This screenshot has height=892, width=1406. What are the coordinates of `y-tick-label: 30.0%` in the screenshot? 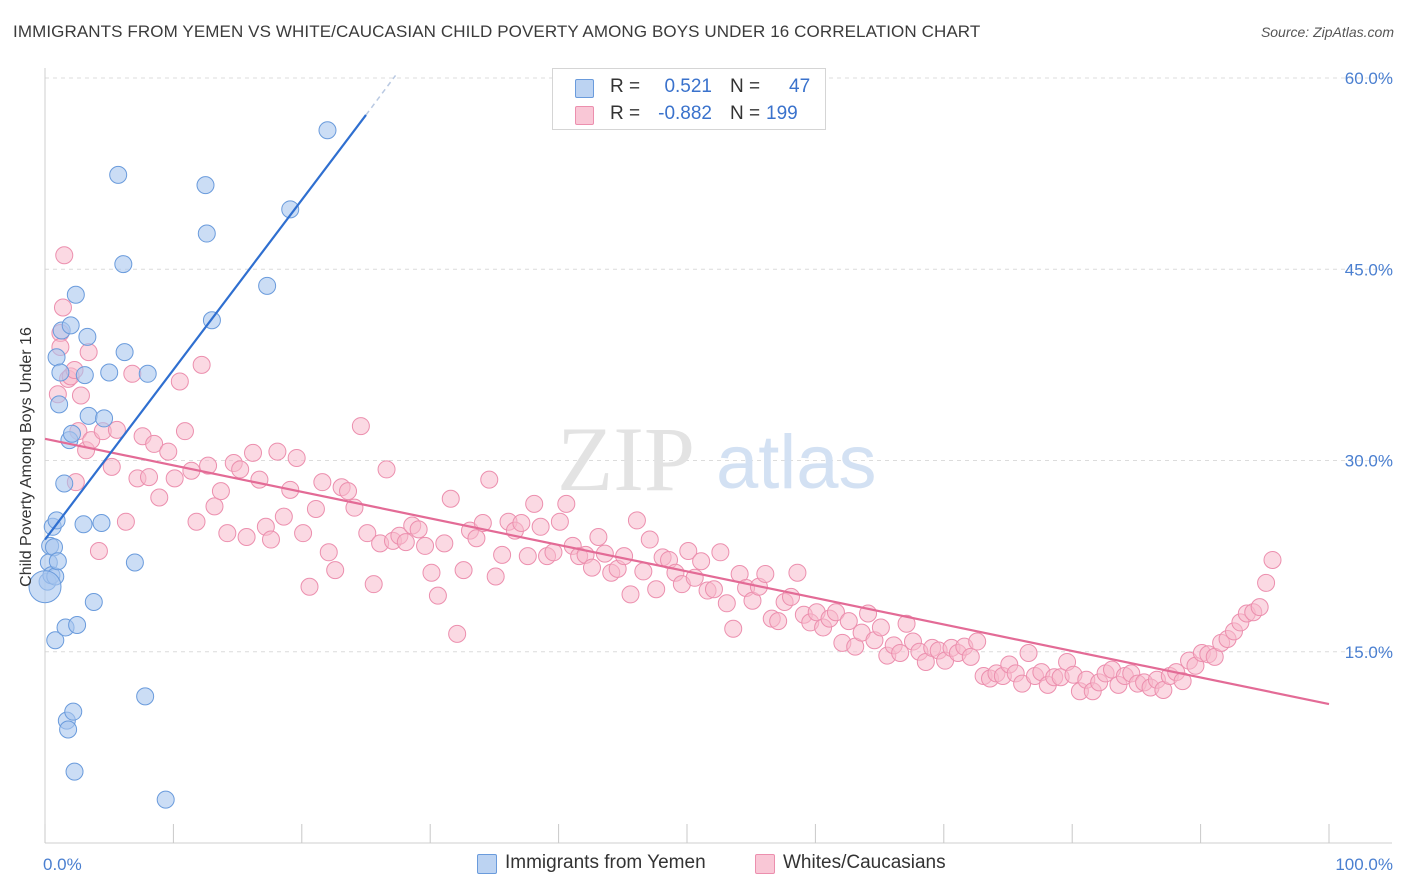 It's located at (1369, 461).